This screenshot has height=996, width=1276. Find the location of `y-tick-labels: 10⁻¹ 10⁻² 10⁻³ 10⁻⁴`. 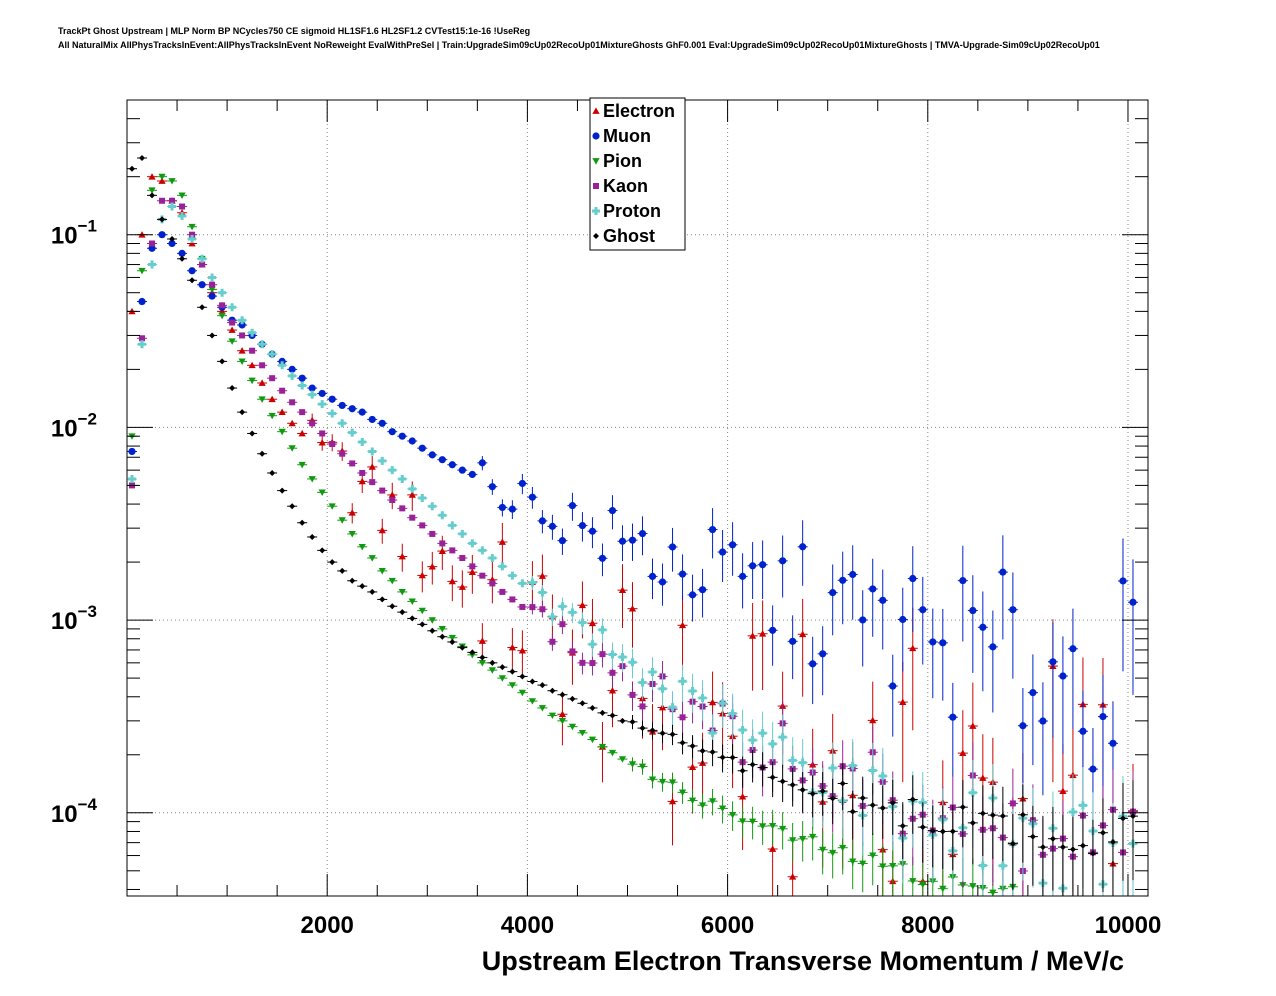

y-tick-labels: 10⁻¹ 10⁻² 10⁻³ 10⁻⁴ is located at coordinates (74, 522).